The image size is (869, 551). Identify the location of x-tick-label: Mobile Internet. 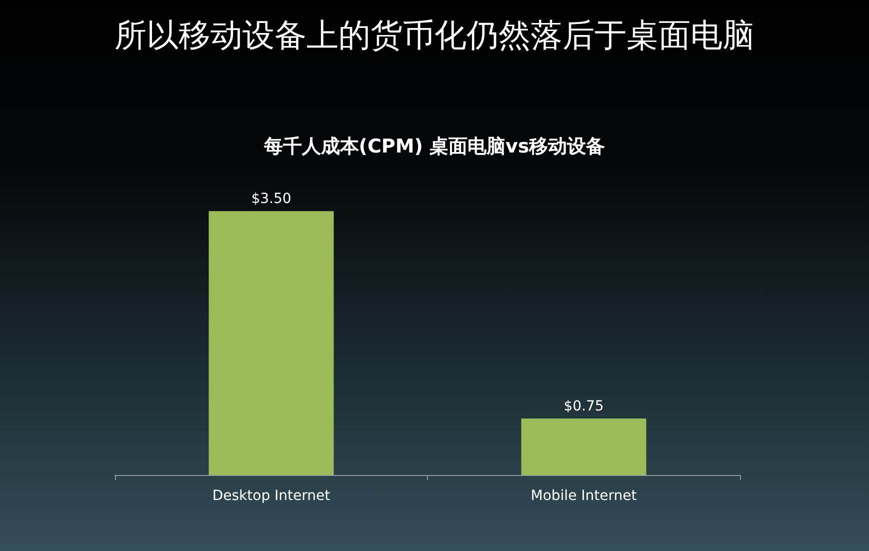
(584, 496).